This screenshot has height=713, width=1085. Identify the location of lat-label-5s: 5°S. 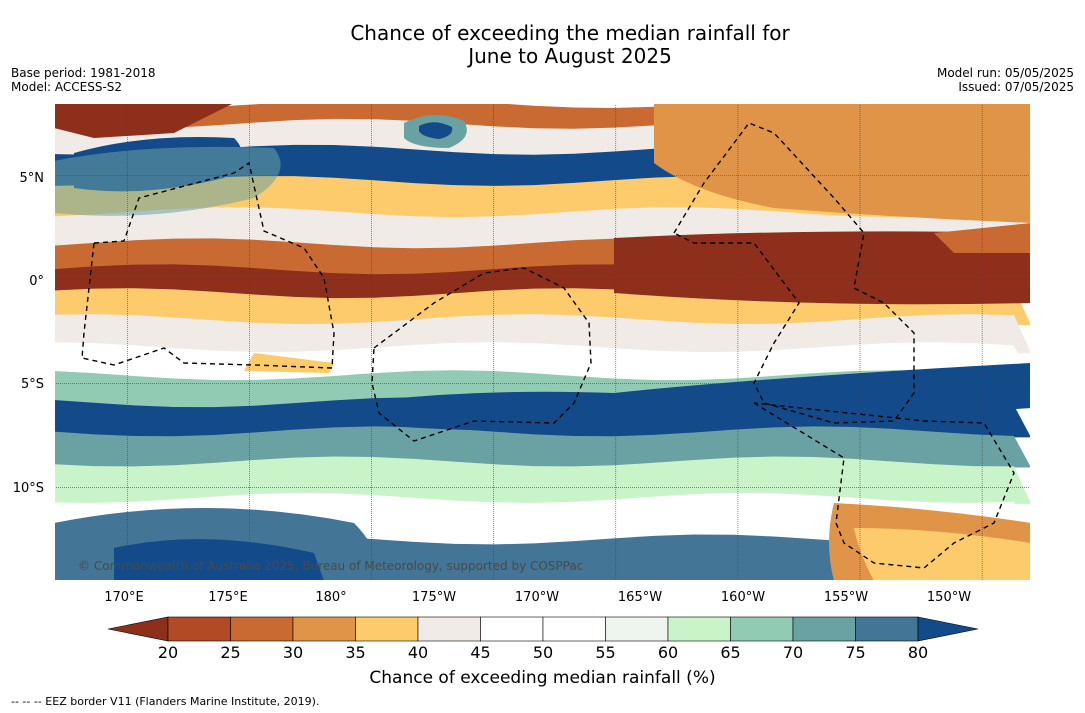
(32, 384).